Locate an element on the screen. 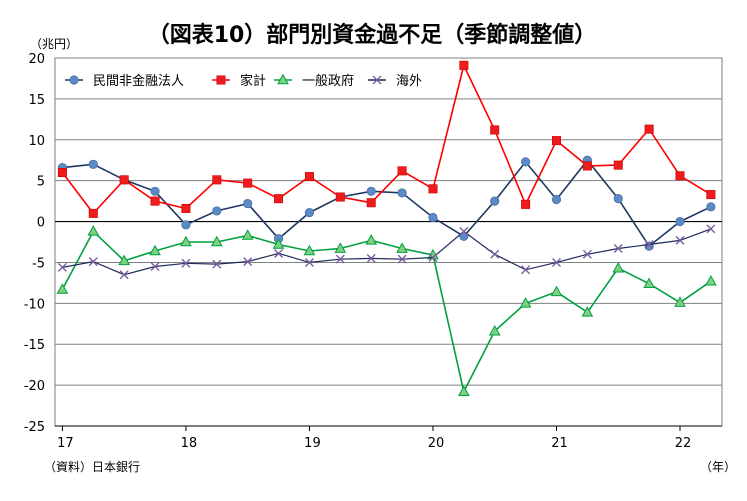  x-tick-label: 17 is located at coordinates (65, 443).